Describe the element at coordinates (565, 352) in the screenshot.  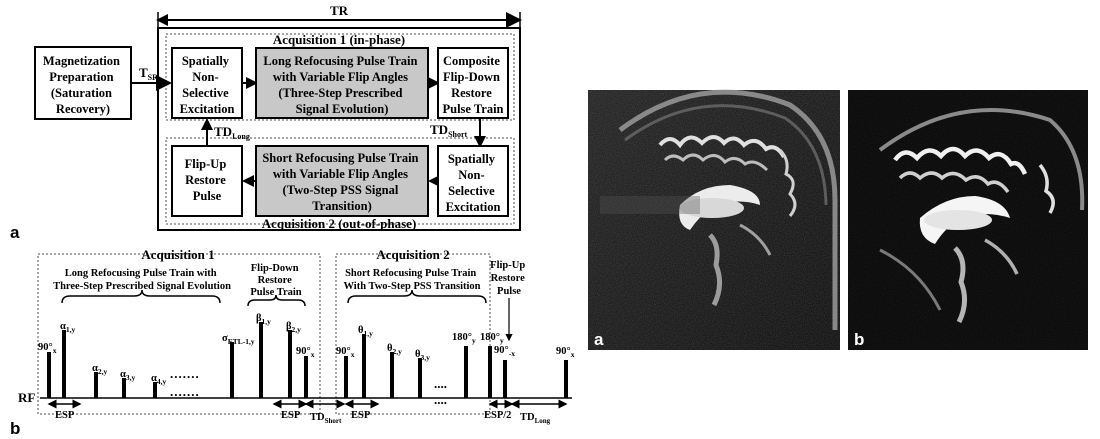
I see `rf-label-p90x4: 90°x` at that location.